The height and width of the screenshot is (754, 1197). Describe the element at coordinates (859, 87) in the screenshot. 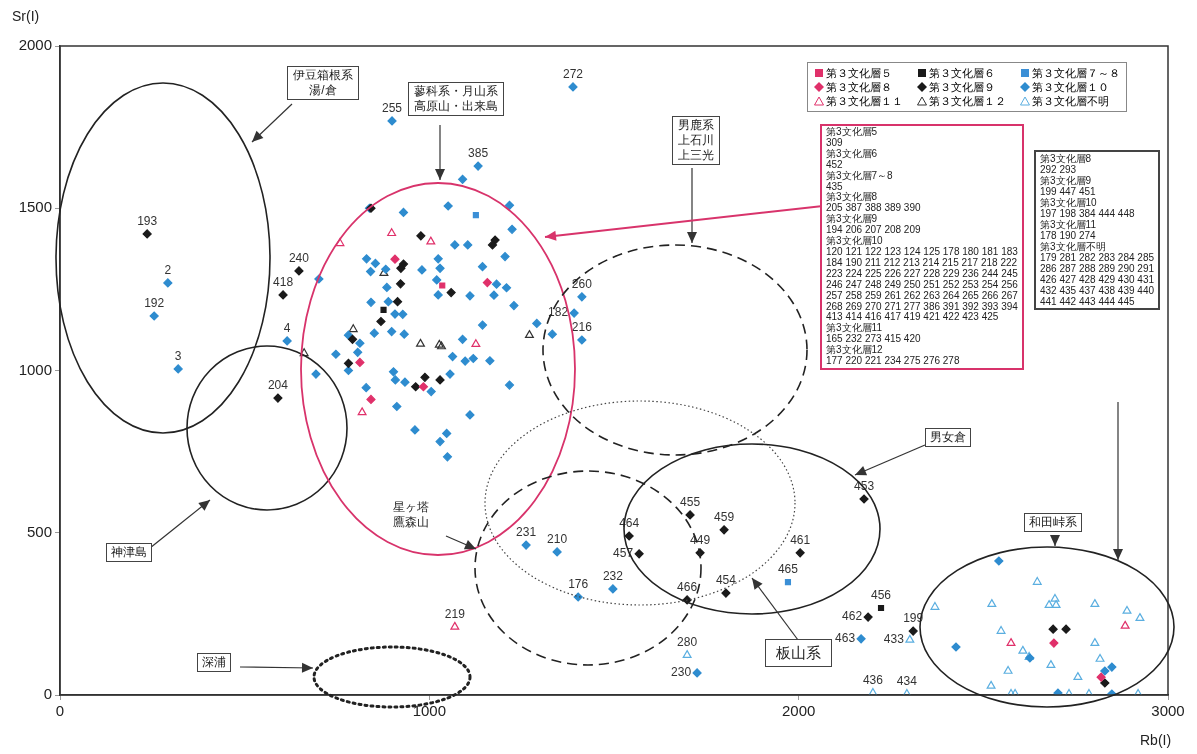

I see `legend-label: 第３文化層８` at that location.